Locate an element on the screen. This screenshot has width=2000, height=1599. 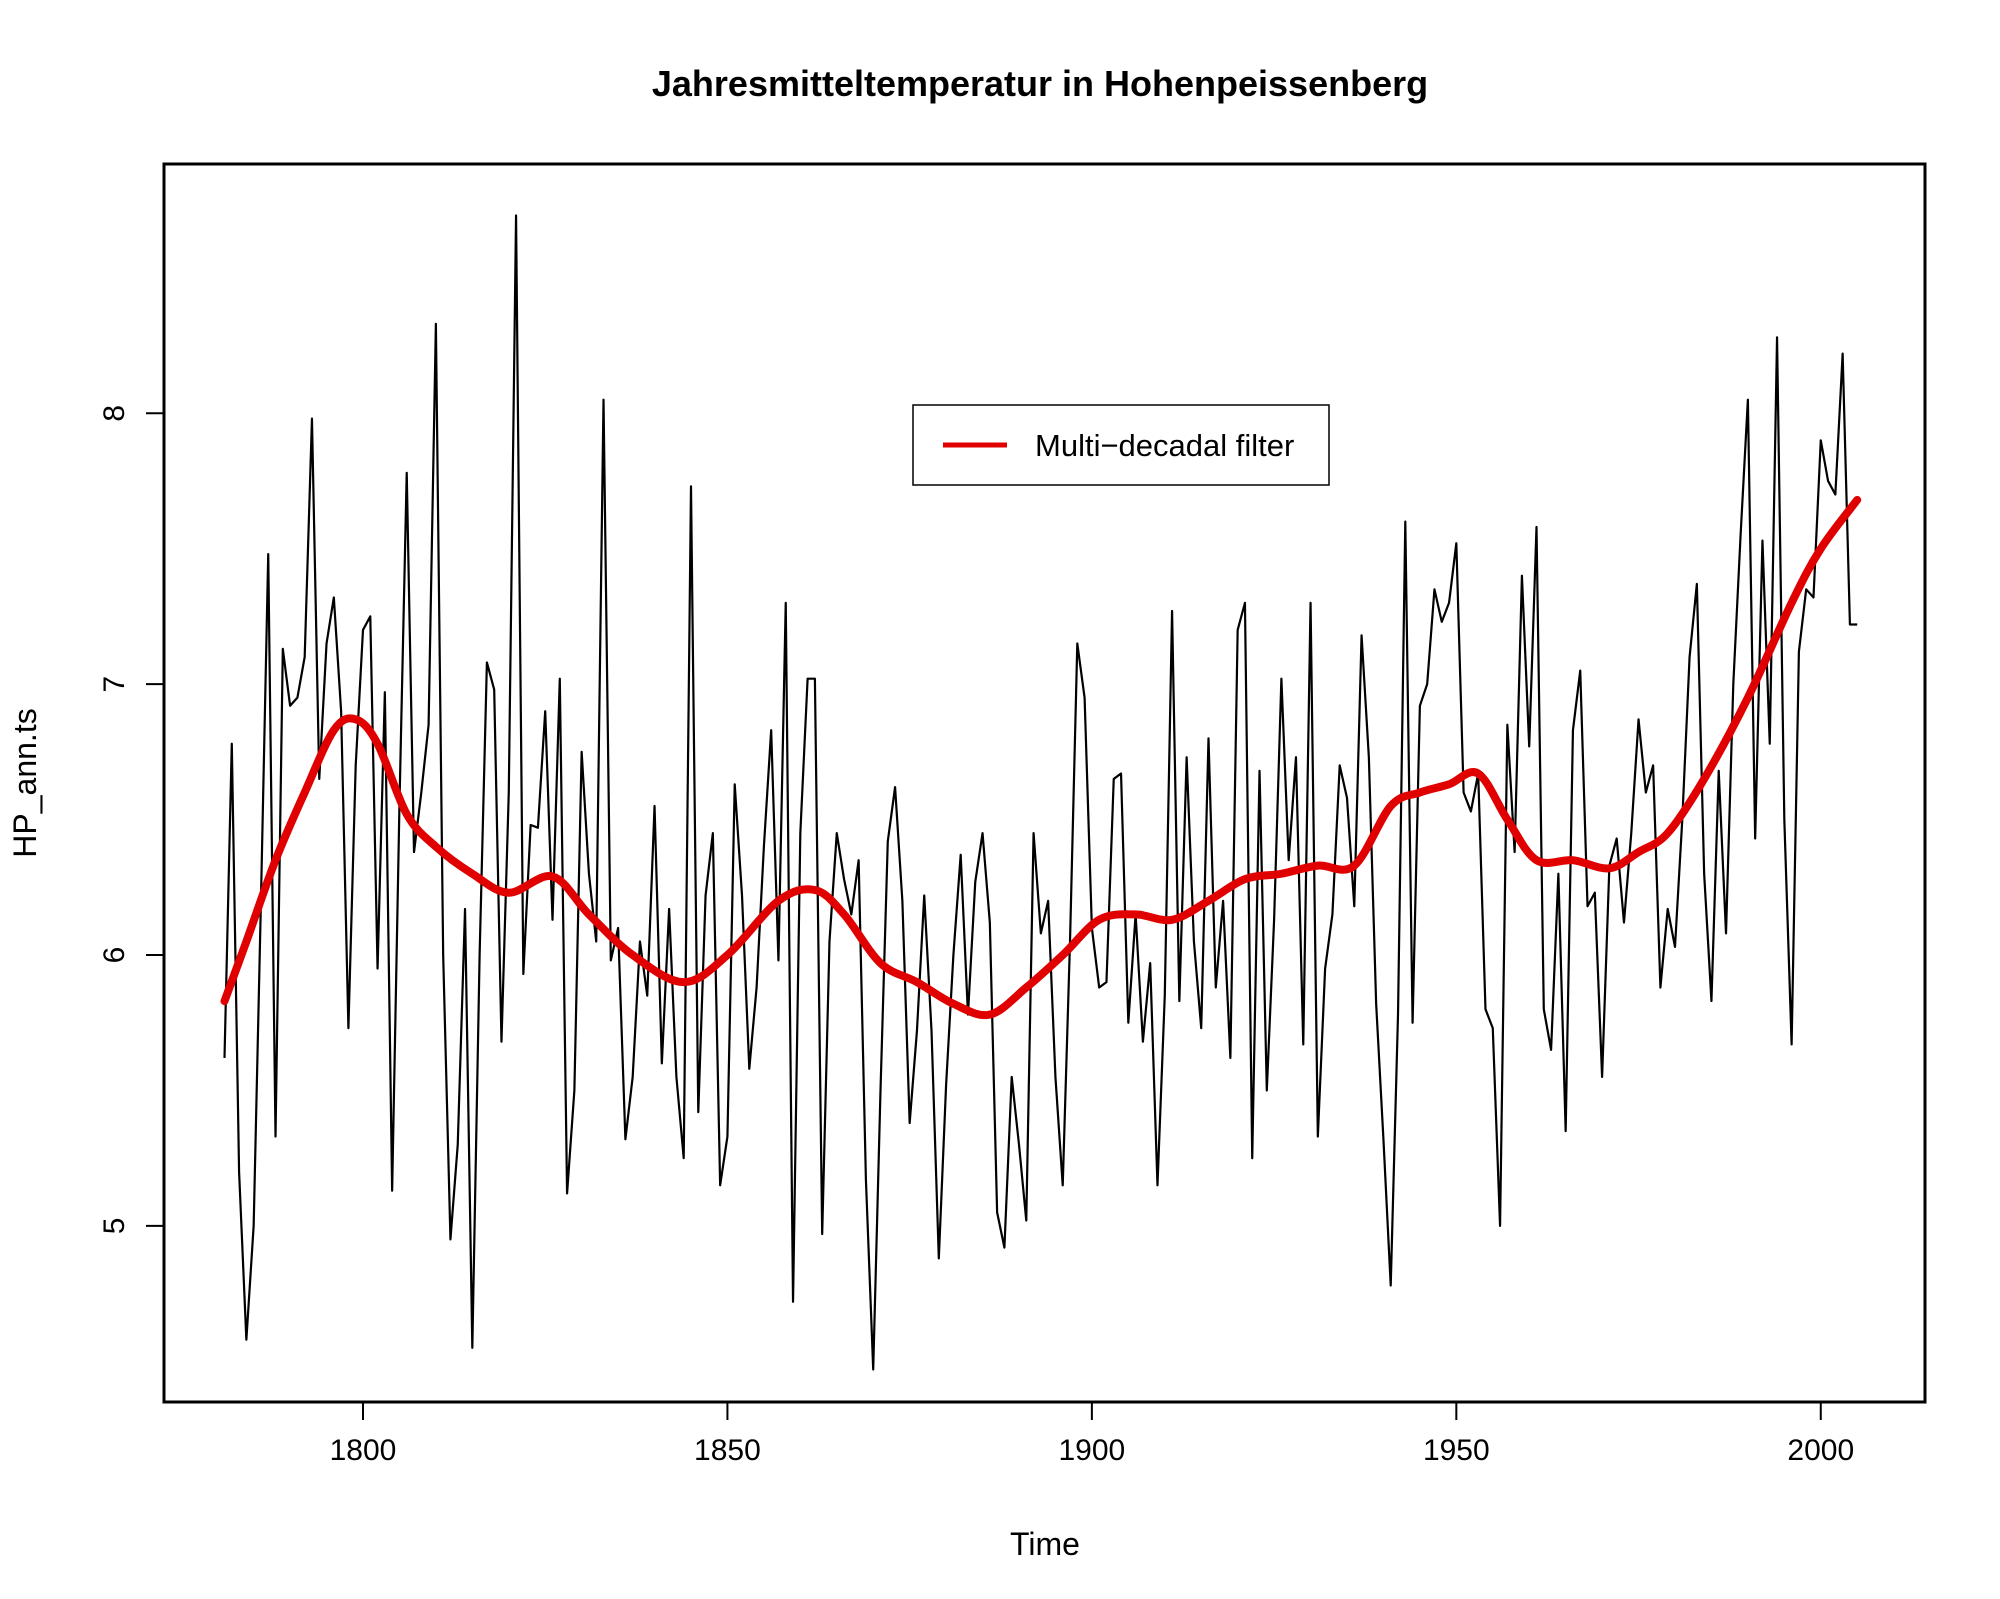
y-axis-label: HP_ann.ts is located at coordinates (25, 782).